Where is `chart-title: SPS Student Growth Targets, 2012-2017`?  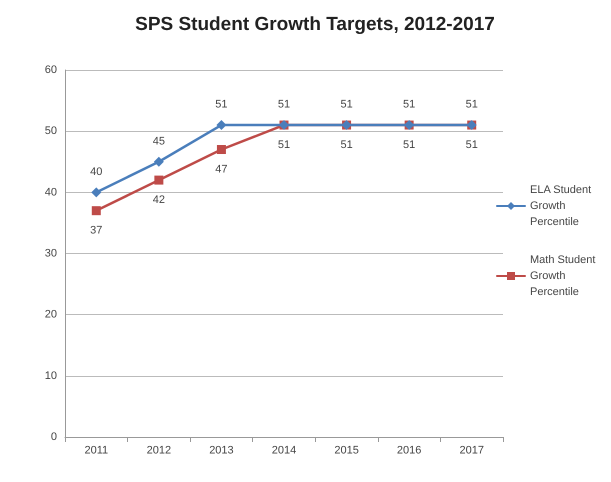
chart-title: SPS Student Growth Targets, 2012-2017 is located at coordinates (315, 24).